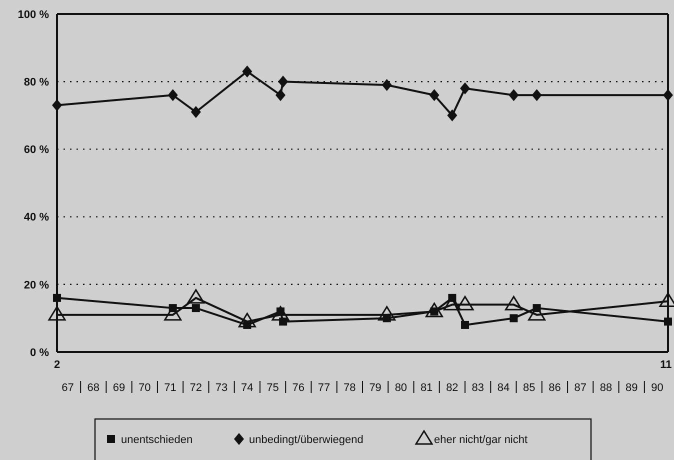 This screenshot has width=674, height=460. I want to click on x-tick-label: 80, so click(401, 388).